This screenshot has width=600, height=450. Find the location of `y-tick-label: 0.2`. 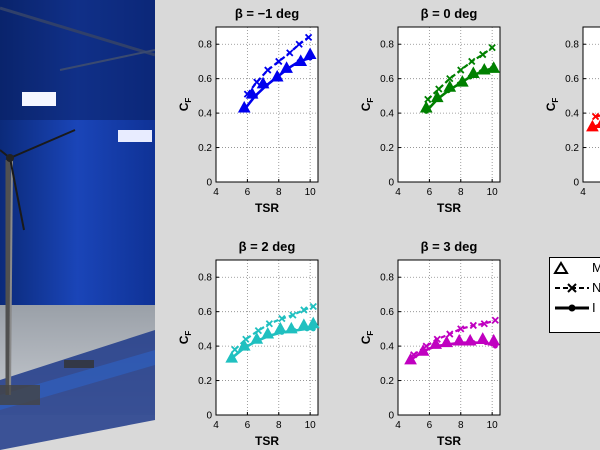

y-tick-label: 0.2 is located at coordinates (572, 148).